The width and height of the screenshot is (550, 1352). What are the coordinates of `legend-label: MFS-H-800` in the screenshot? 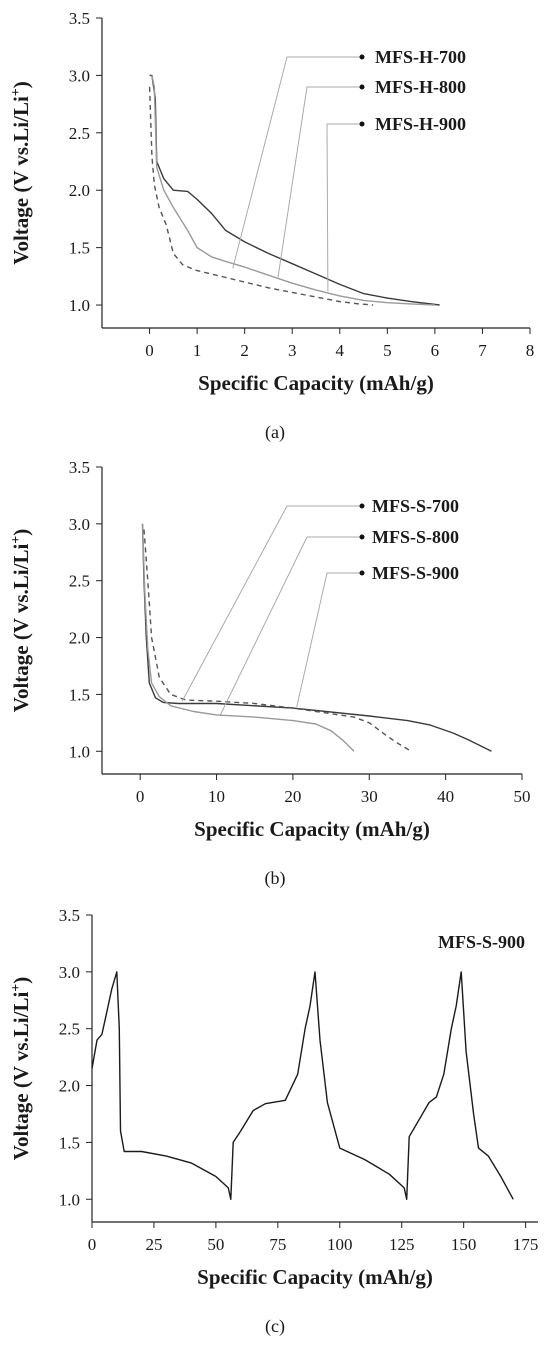 It's located at (420, 87).